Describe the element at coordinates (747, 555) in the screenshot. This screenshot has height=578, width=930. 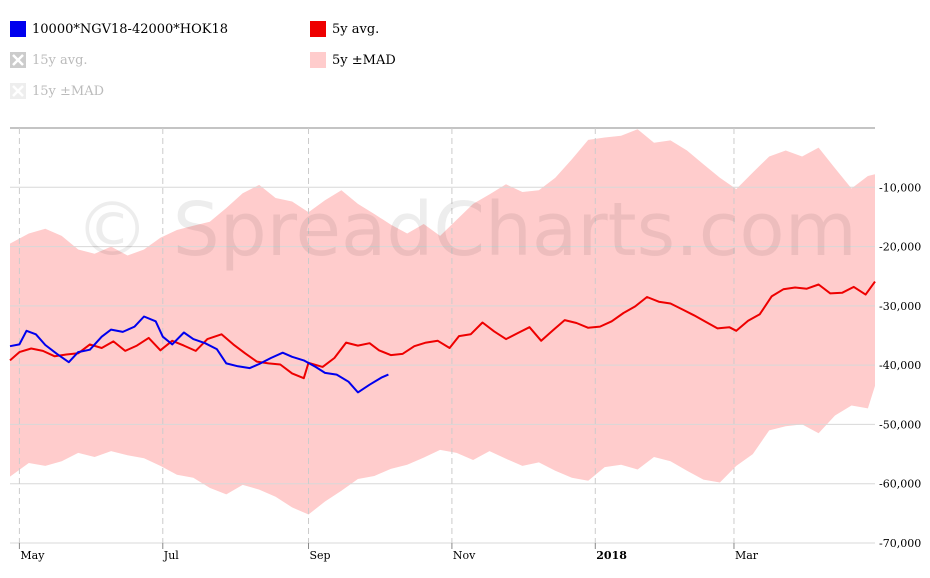
I see `x-tick-label: Mar` at that location.